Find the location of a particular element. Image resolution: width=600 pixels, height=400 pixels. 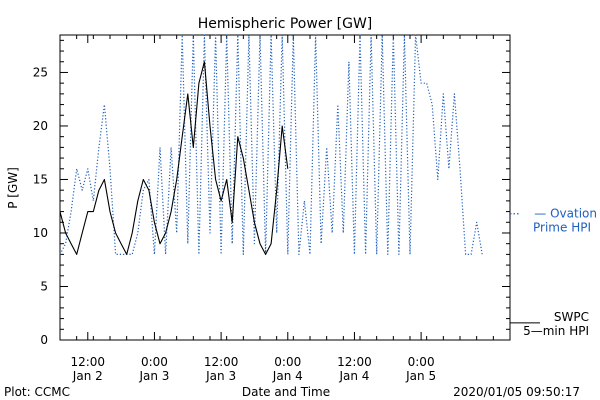

y-tick-label: 5 is located at coordinates (44, 286).